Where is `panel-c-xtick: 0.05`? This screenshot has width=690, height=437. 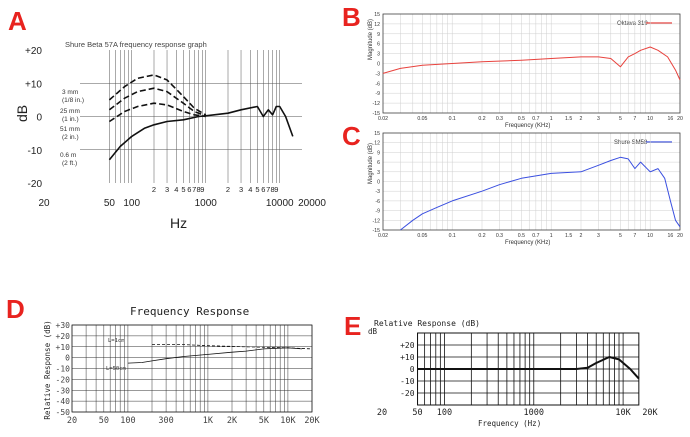 panel-c-xtick: 0.05 is located at coordinates (422, 236).